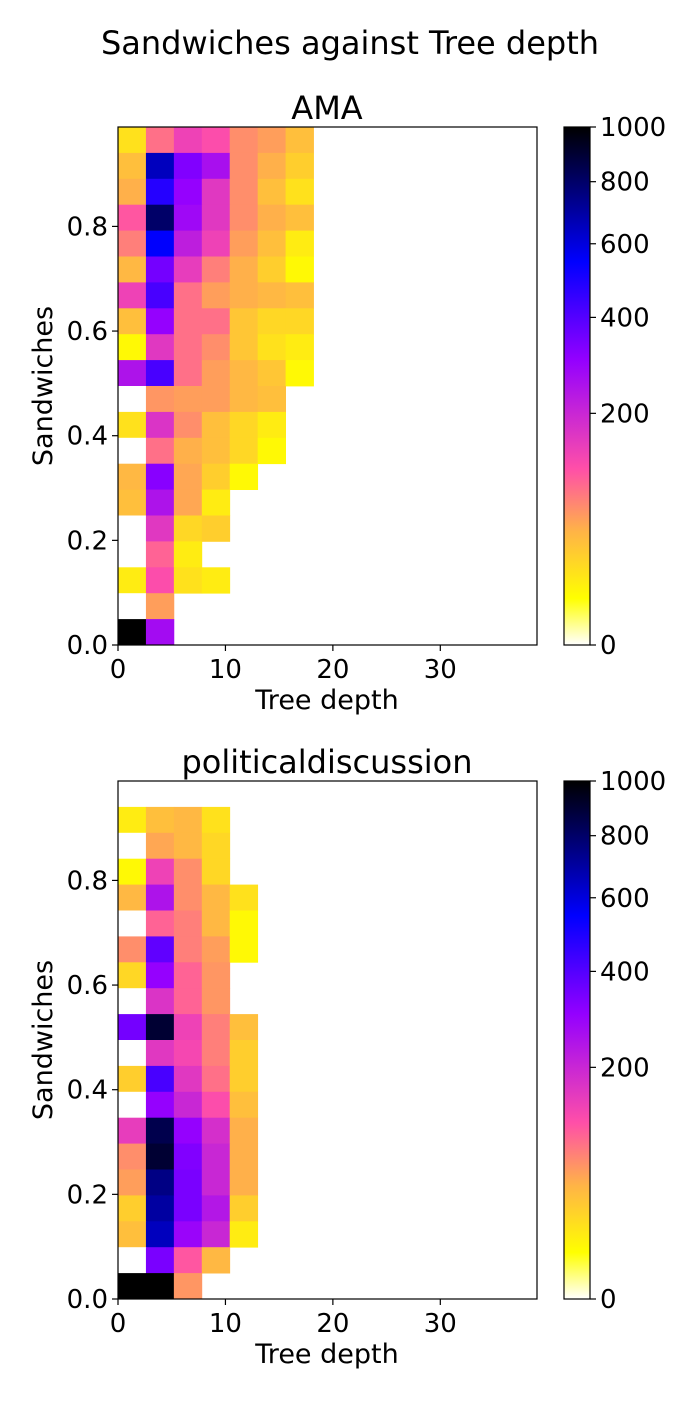 The width and height of the screenshot is (700, 1405). Describe the element at coordinates (625, 183) in the screenshot. I see `colorbar-tick-label: 800` at that location.